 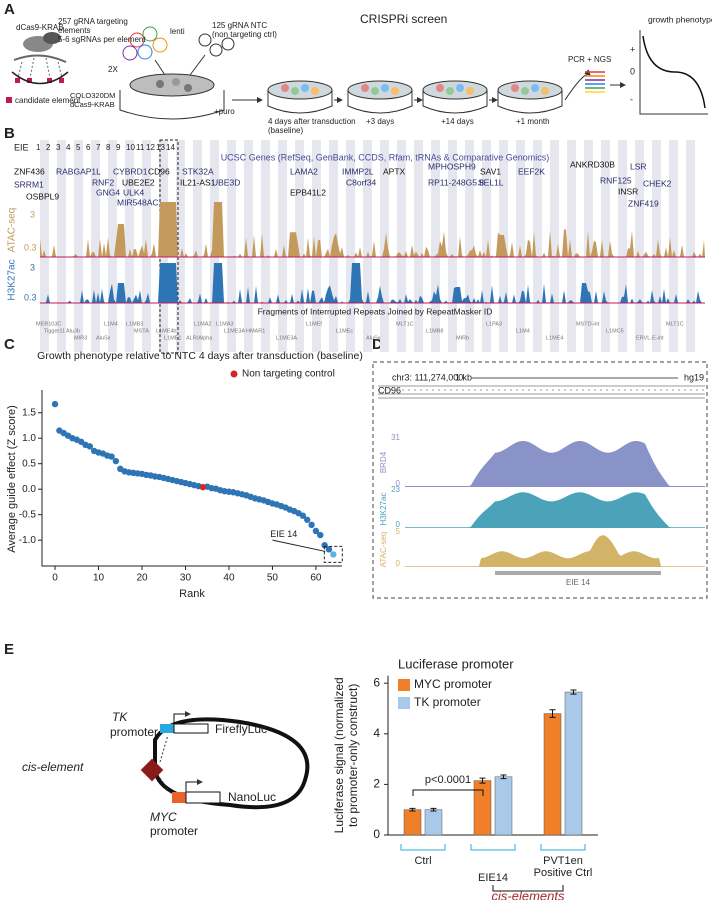 I want to click on legend-label: Non targeting control, so click(x=288, y=374).